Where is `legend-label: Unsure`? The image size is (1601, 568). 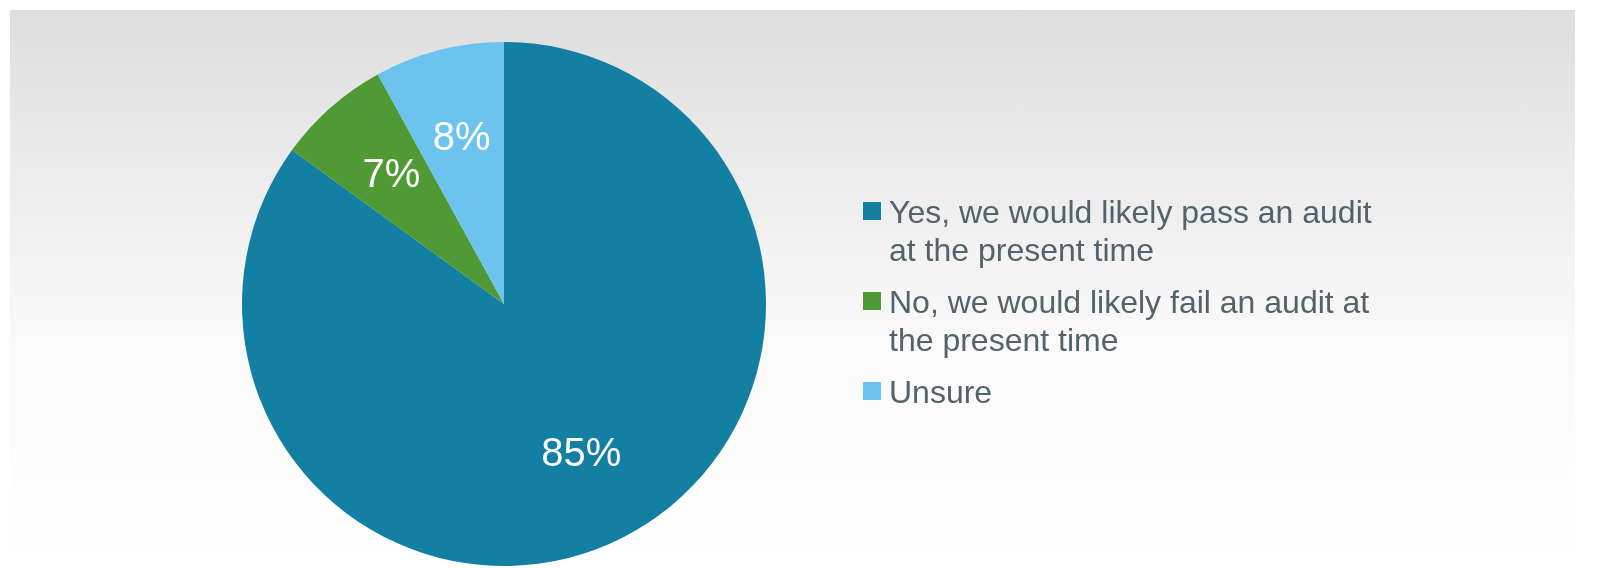
legend-label: Unsure is located at coordinates (941, 392).